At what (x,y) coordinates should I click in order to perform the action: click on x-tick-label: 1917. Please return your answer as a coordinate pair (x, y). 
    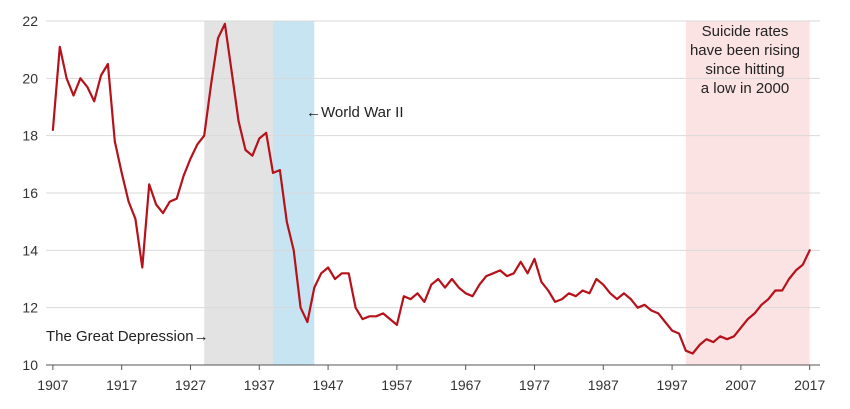
    Looking at the image, I should click on (121, 385).